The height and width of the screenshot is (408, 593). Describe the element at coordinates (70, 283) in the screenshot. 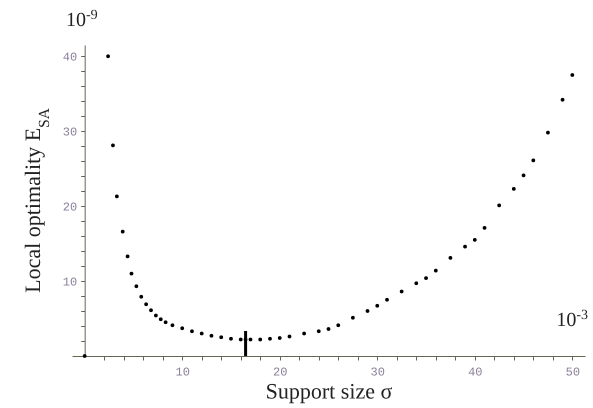

I see `y-tick-label: 10` at that location.